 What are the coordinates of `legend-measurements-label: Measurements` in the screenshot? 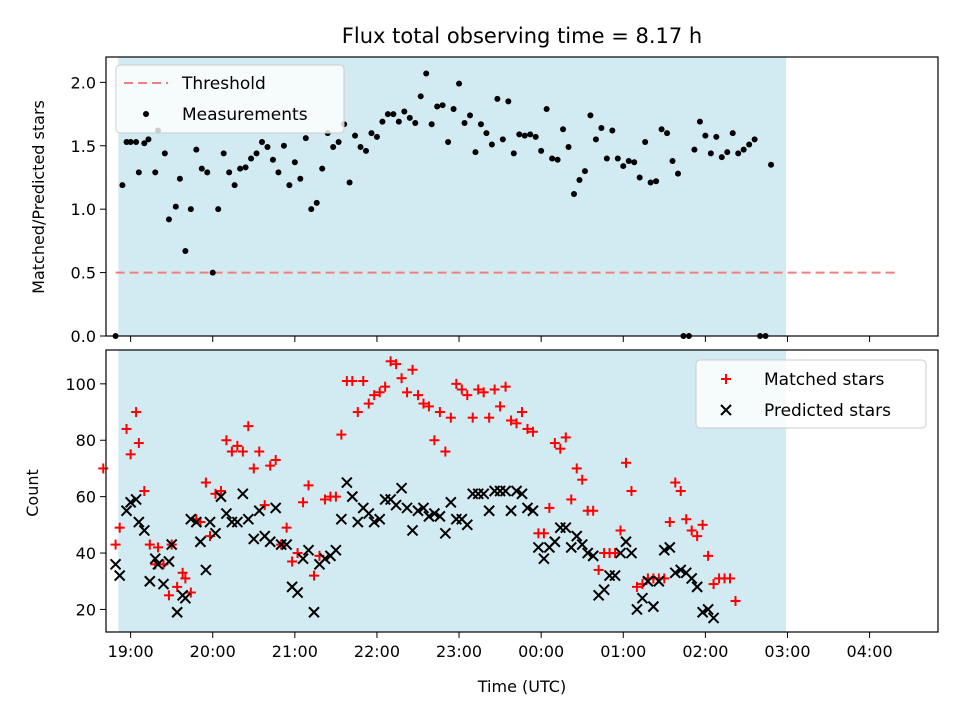 It's located at (245, 115).